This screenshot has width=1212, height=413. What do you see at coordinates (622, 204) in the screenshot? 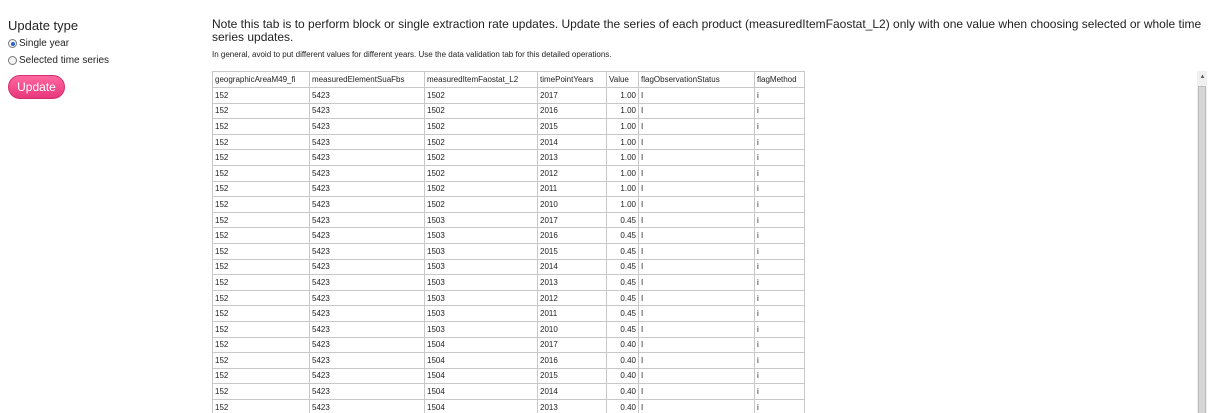
I see `table-cell: 1.00` at bounding box center [622, 204].